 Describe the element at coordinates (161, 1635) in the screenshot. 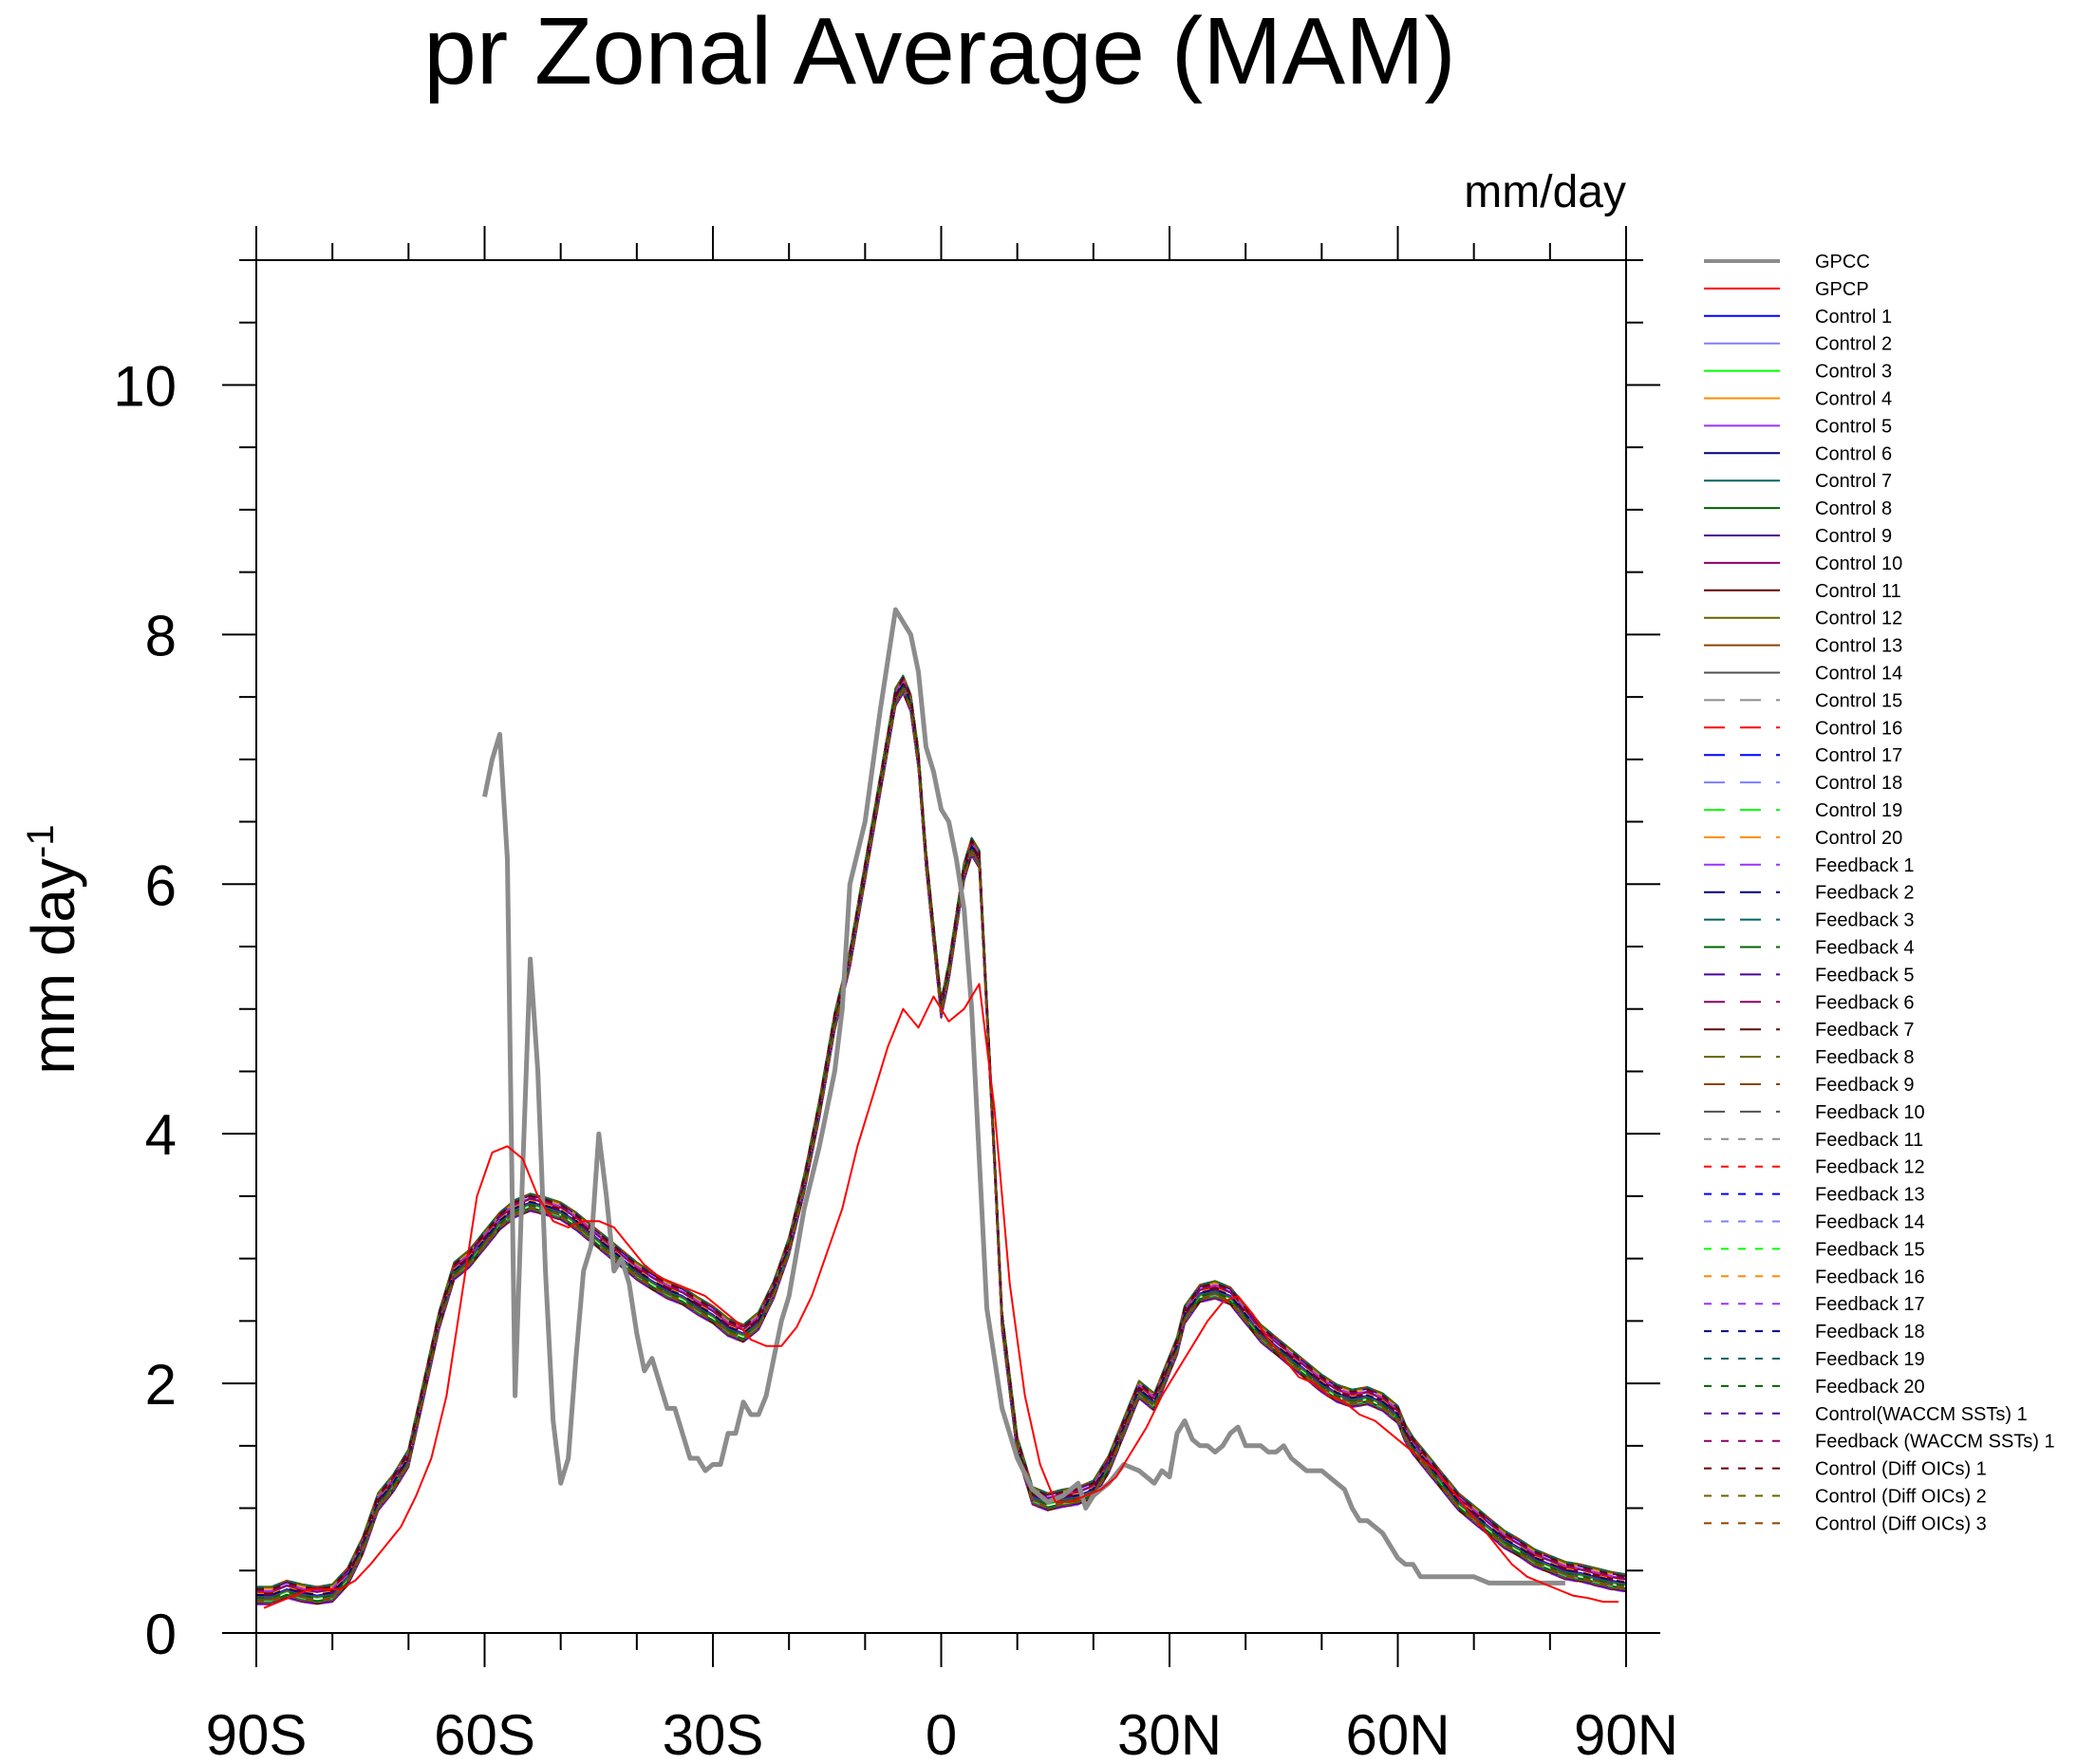

I see `y-tick-label: 0` at that location.